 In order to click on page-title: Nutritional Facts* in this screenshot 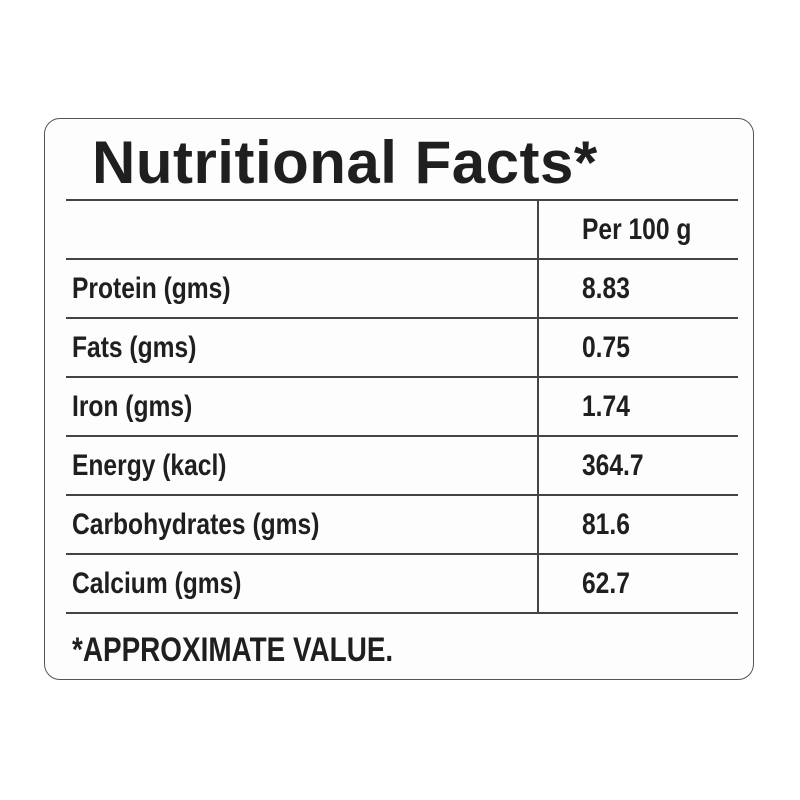, I will do `click(345, 162)`.